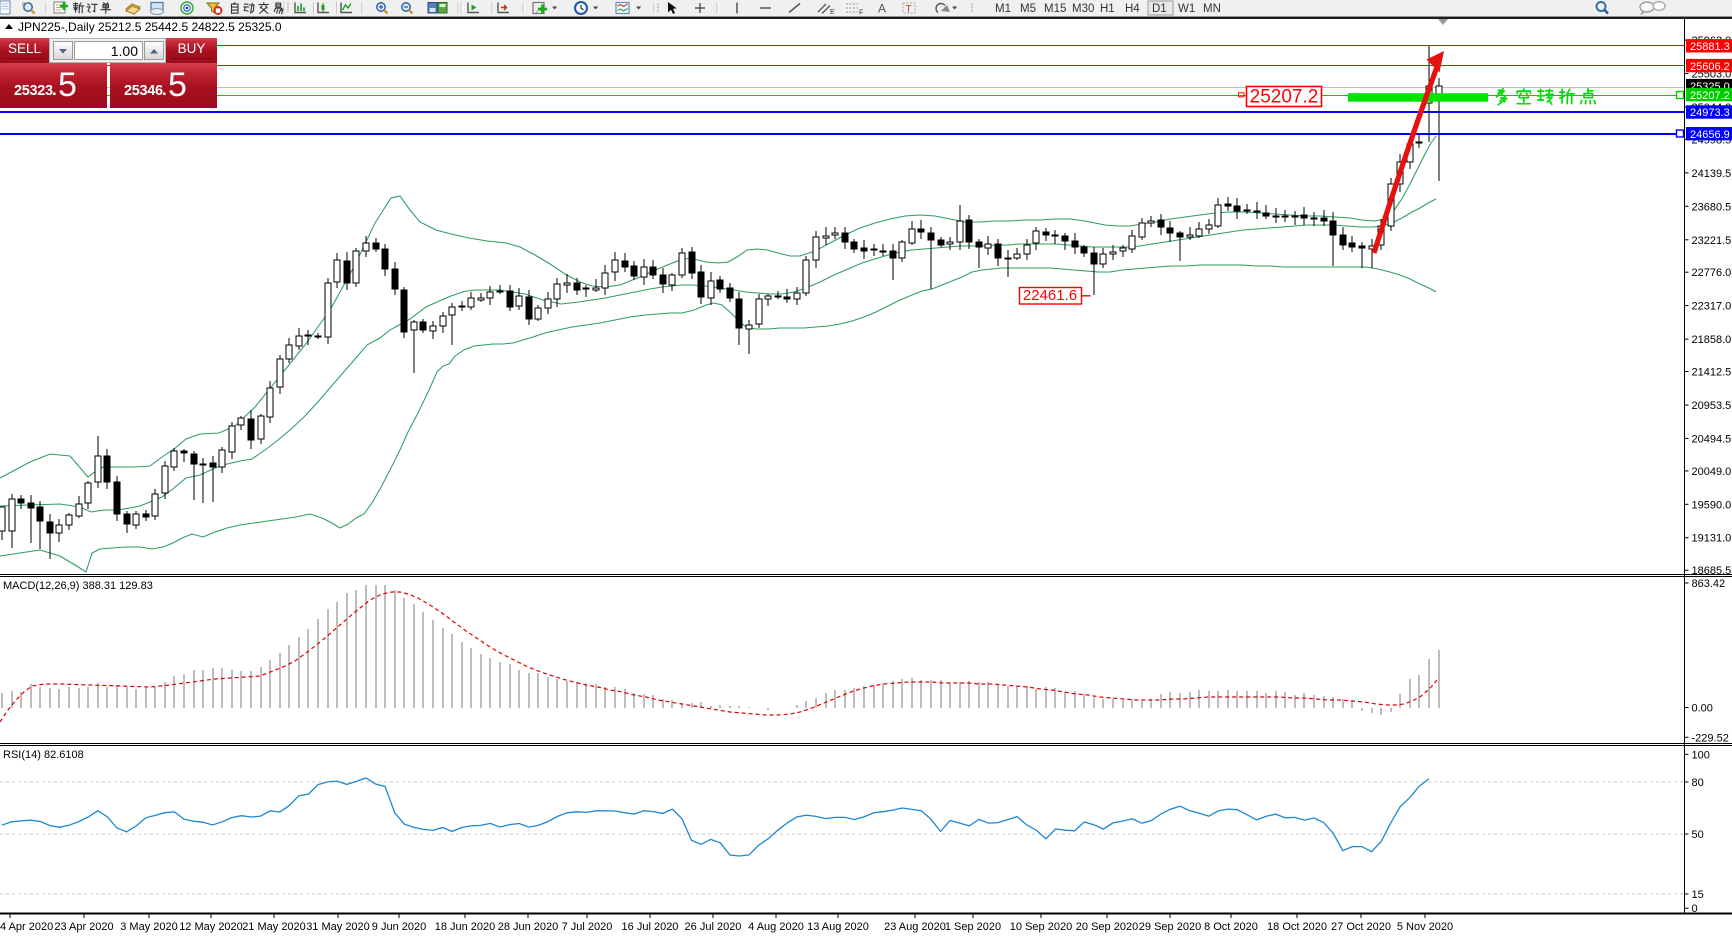  I want to click on svg-text: 0.00, so click(1702, 709).